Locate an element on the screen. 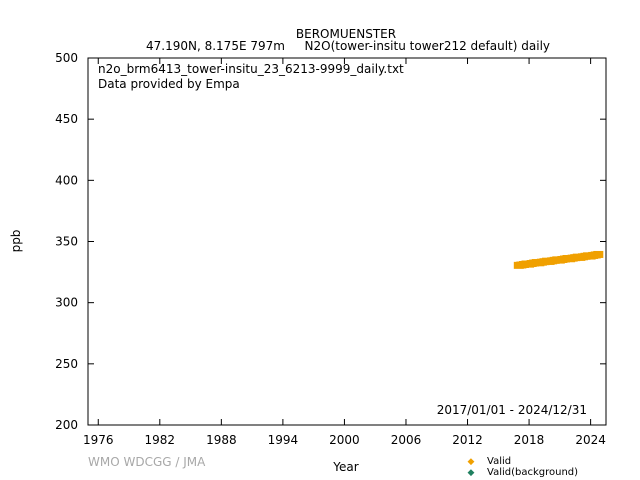  y-tick-label: 400 is located at coordinates (66, 180).